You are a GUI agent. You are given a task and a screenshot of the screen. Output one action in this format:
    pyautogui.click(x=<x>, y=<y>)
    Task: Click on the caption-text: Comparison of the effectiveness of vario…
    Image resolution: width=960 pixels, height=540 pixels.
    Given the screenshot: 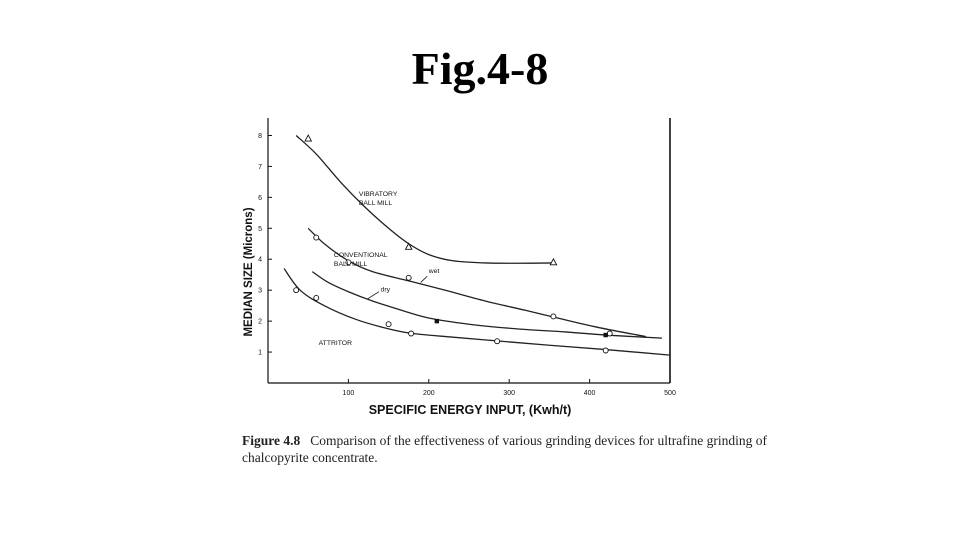 What is the action you would take?
    pyautogui.click(x=505, y=449)
    